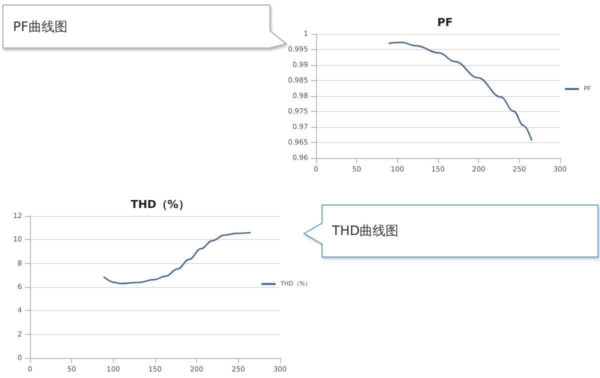 This screenshot has width=600, height=378. What do you see at coordinates (40, 27) in the screenshot?
I see `text: PF曲线图` at bounding box center [40, 27].